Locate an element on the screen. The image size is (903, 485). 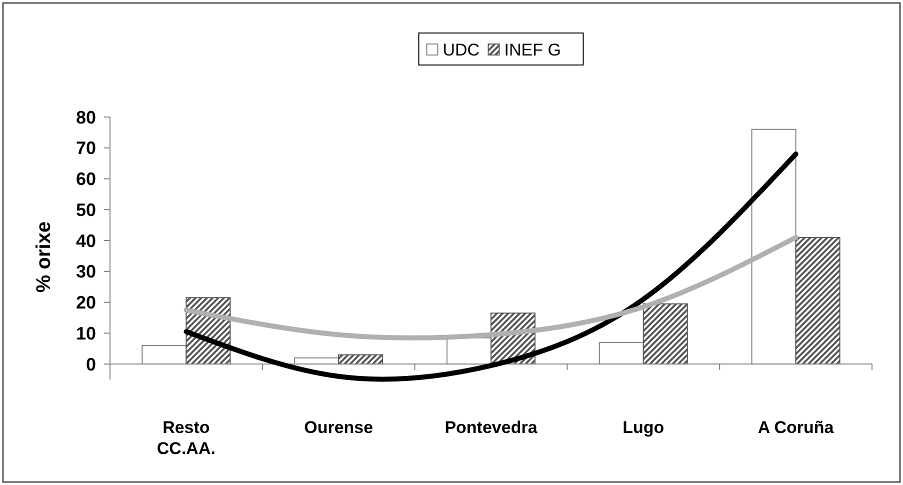
y-tick-label: 40 is located at coordinates (86, 240).